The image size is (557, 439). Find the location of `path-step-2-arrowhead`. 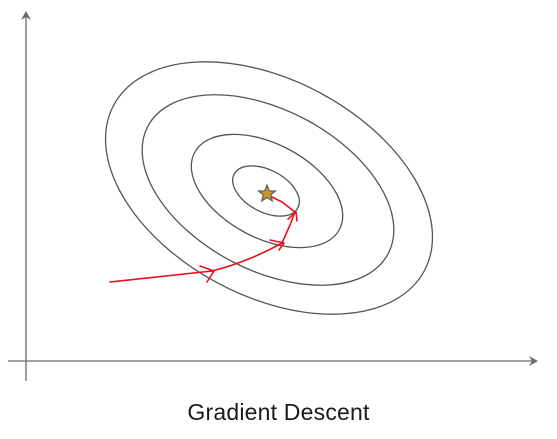

path-step-2-arrowhead is located at coordinates (277, 245).